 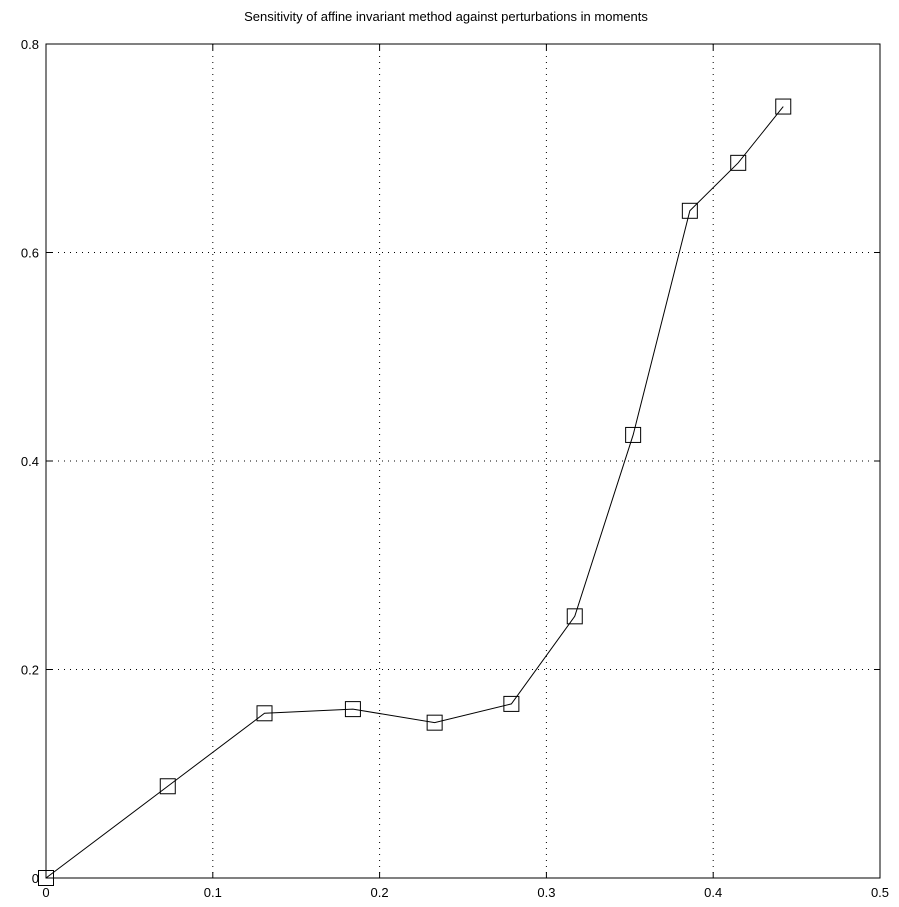 I want to click on x-tick-label: 0.5, so click(x=880, y=892).